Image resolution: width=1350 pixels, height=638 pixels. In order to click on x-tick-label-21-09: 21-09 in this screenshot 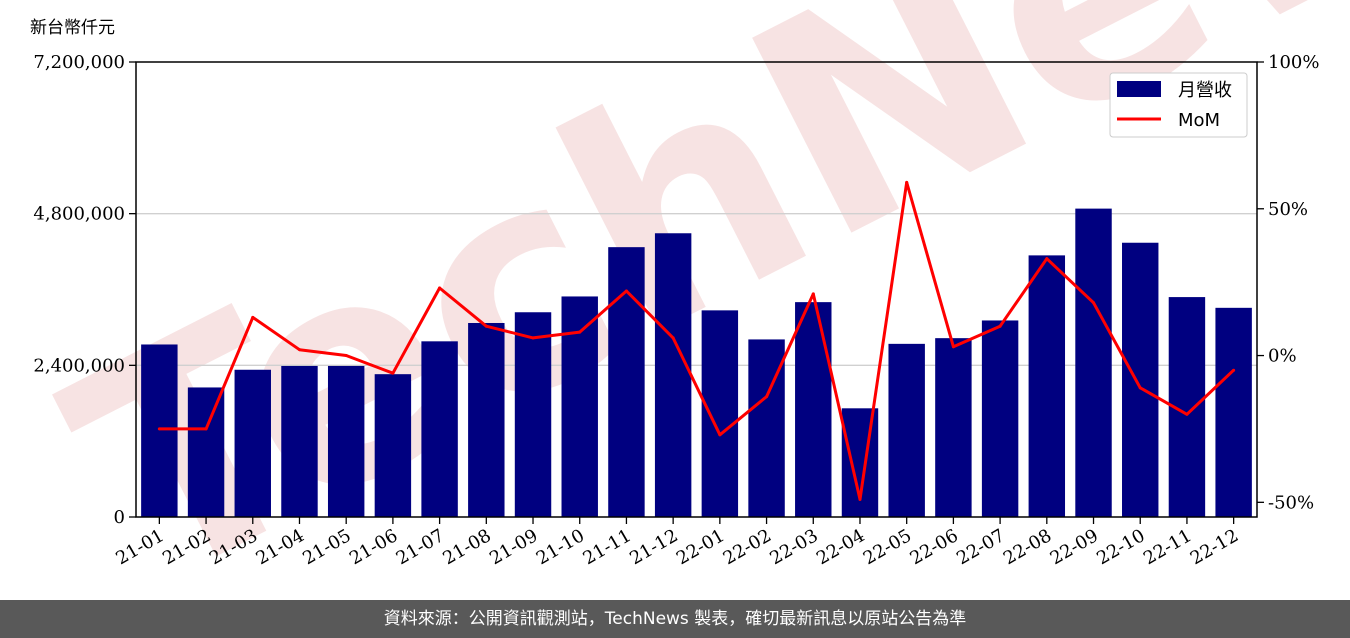, I will do `click(513, 547)`.